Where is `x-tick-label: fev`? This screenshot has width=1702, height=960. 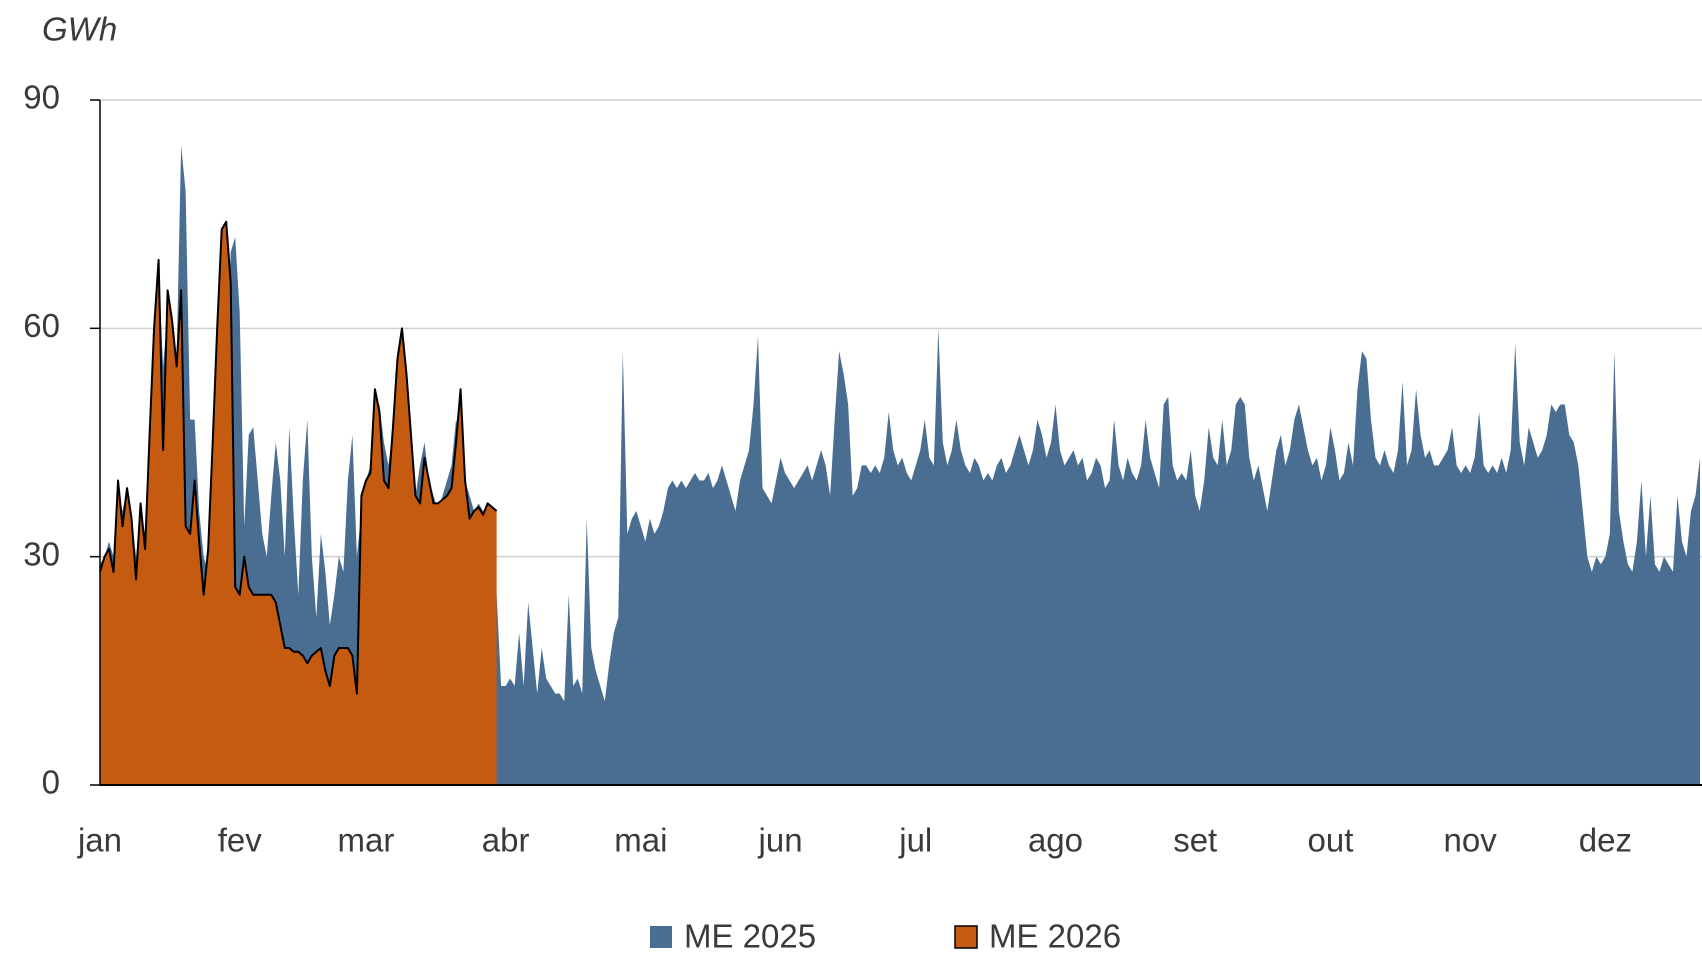
x-tick-label: fev is located at coordinates (240, 840).